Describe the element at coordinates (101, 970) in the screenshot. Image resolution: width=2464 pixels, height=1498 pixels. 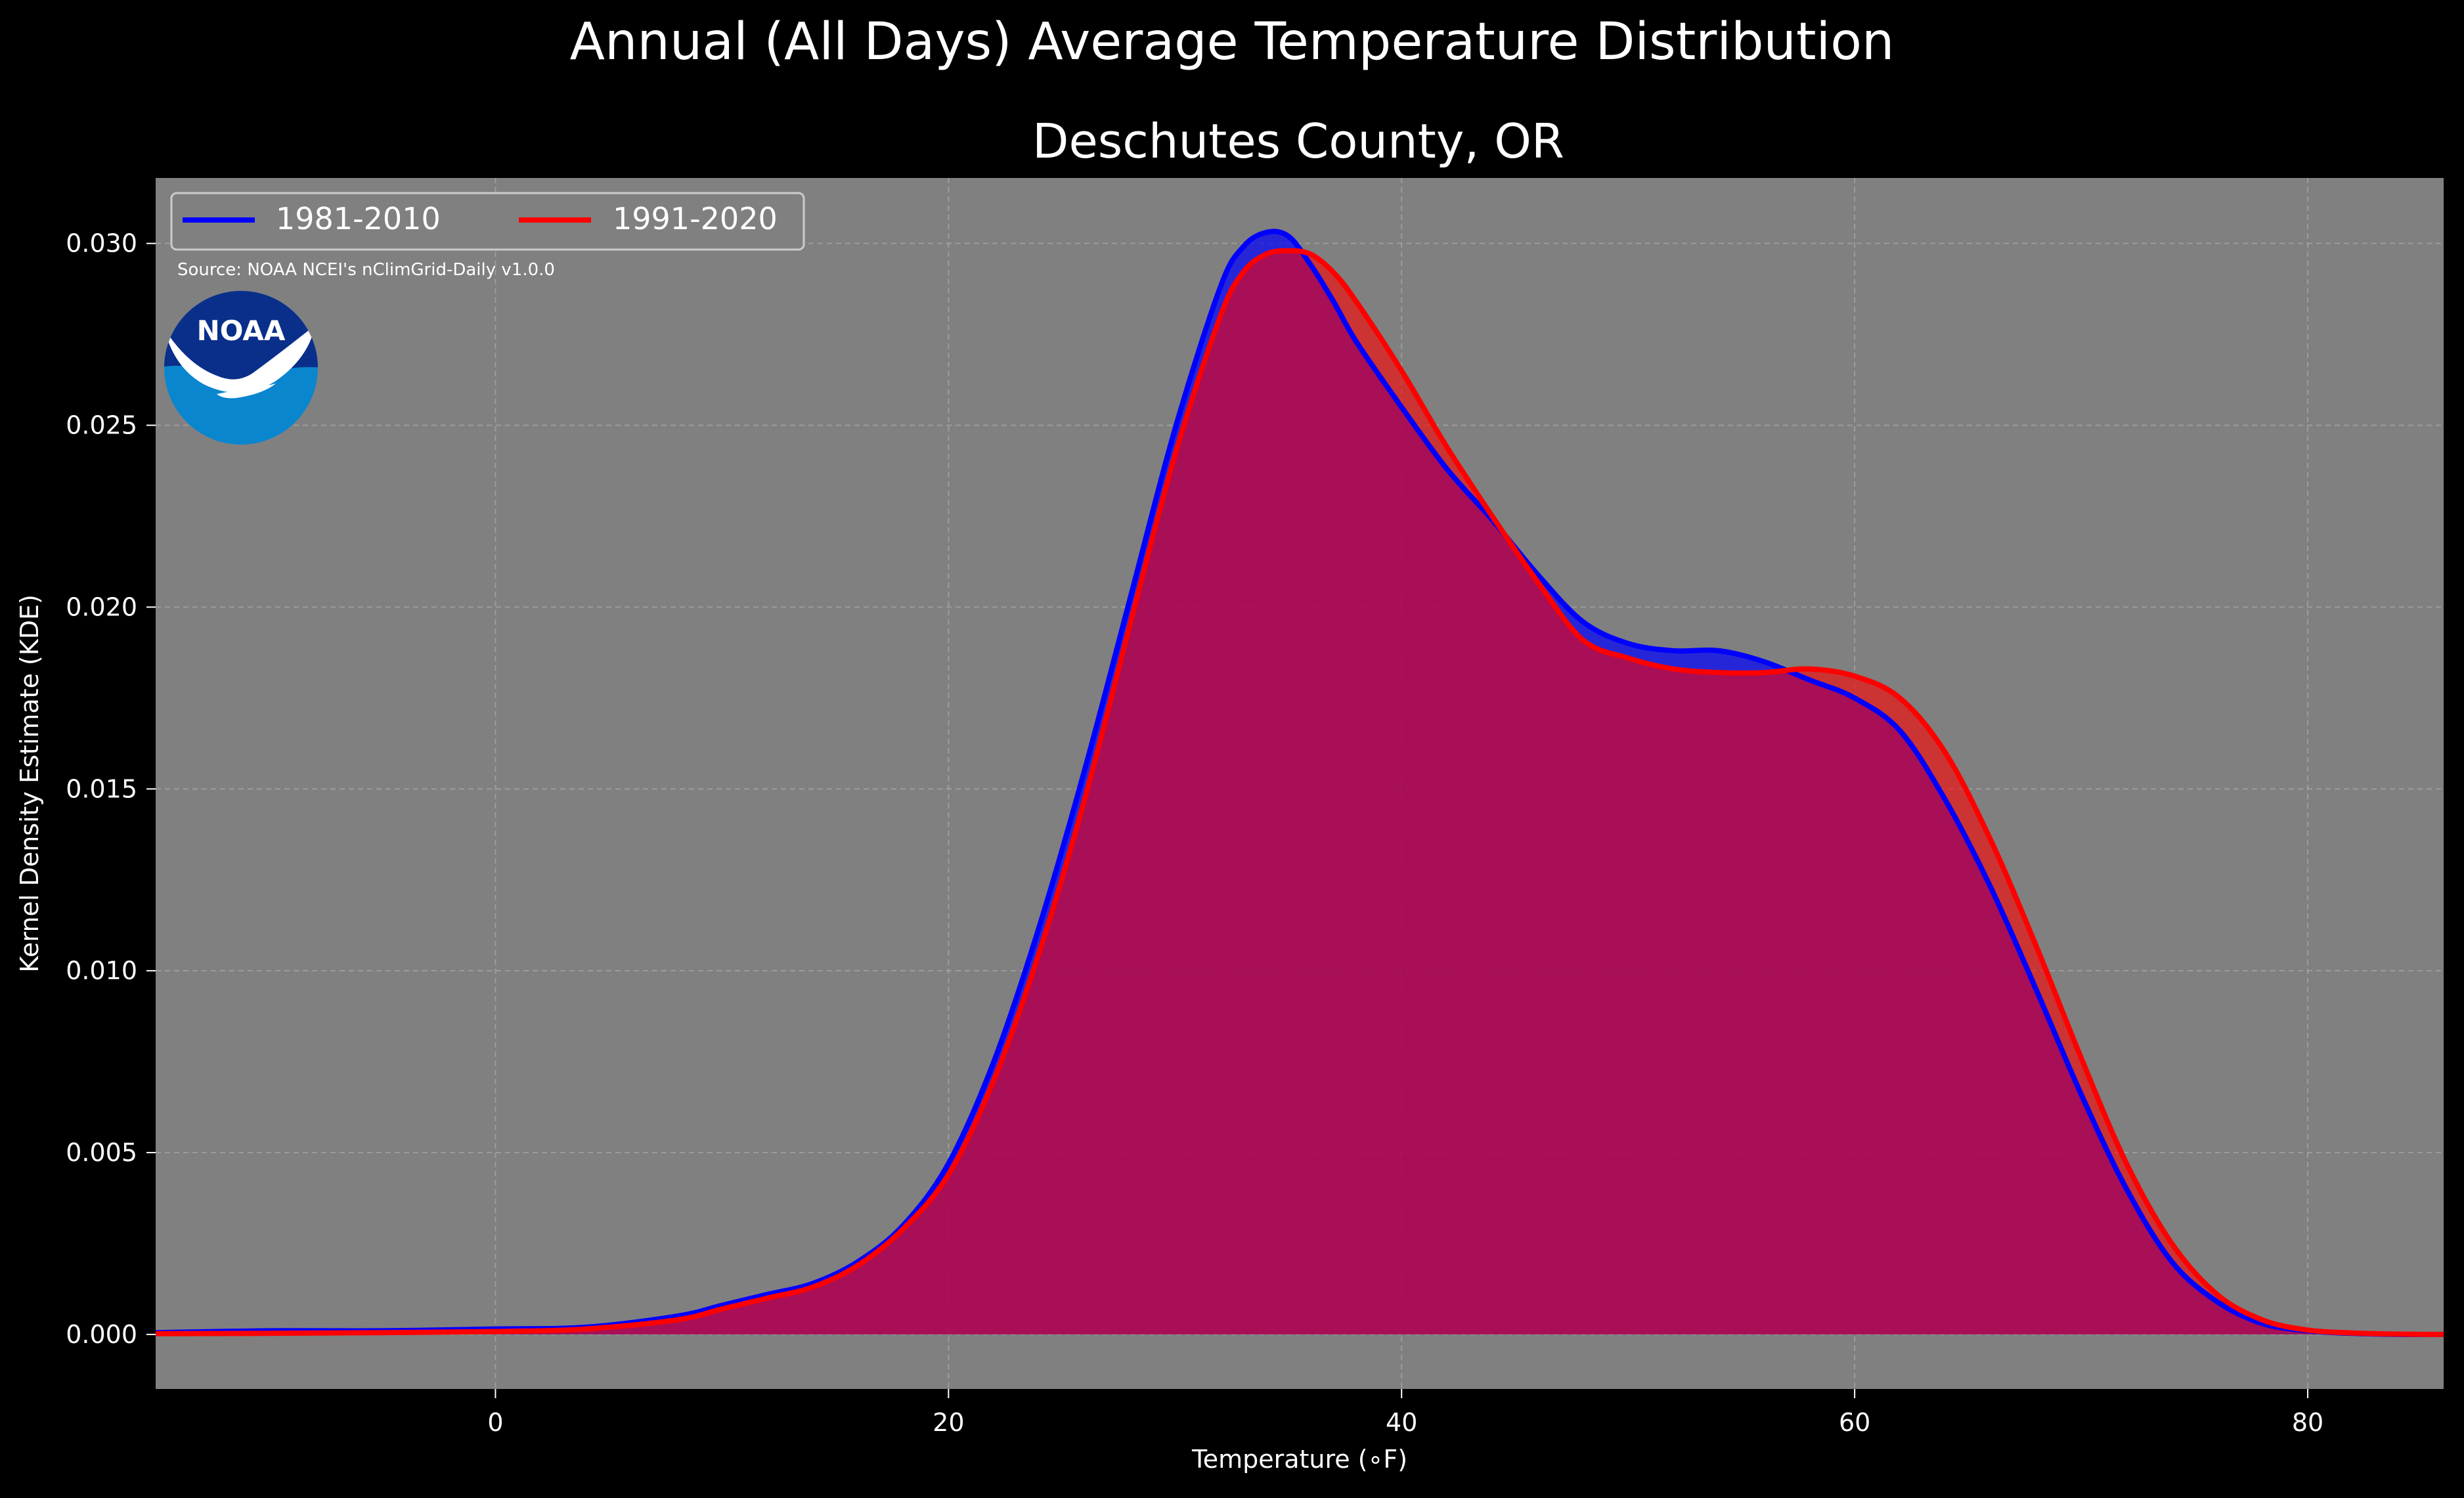
I see `y-tick-label: 0.010` at that location.